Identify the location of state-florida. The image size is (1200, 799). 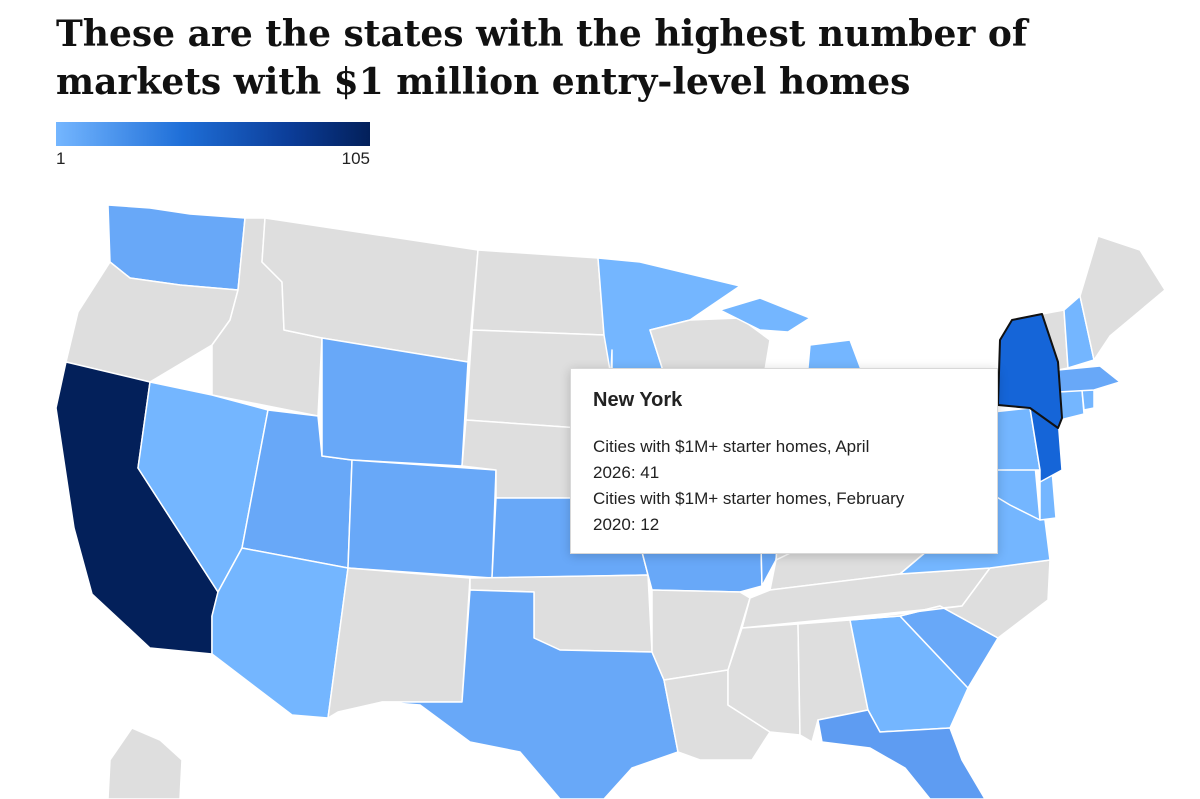
(901, 754).